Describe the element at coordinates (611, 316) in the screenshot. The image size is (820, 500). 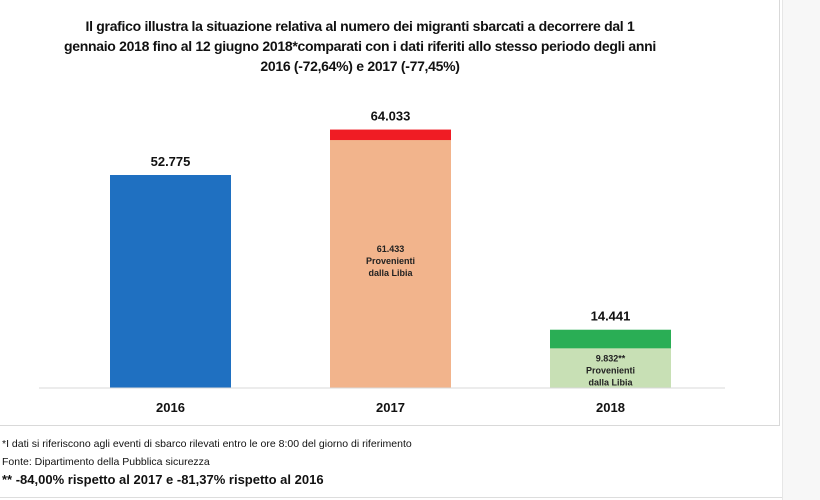
I see `value-label: 14.441` at that location.